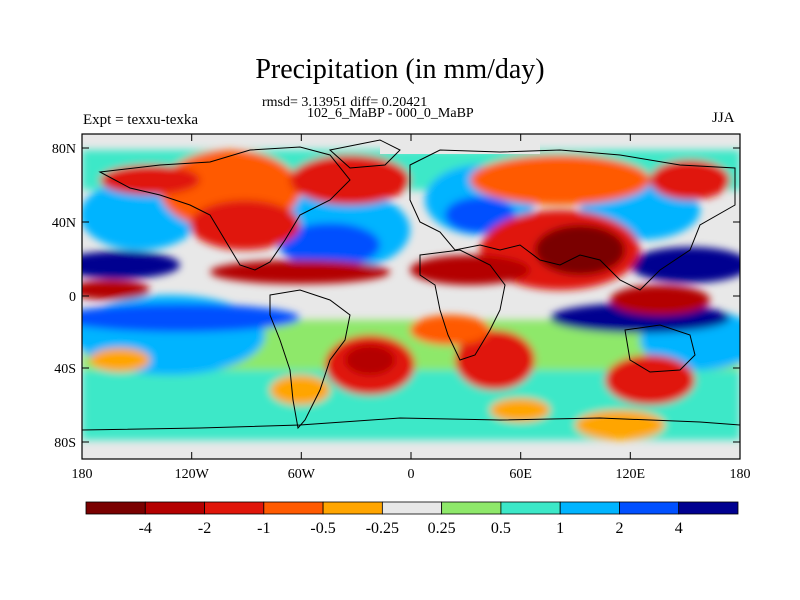  Describe the element at coordinates (65, 443) in the screenshot. I see `lat-label: 80S` at that location.